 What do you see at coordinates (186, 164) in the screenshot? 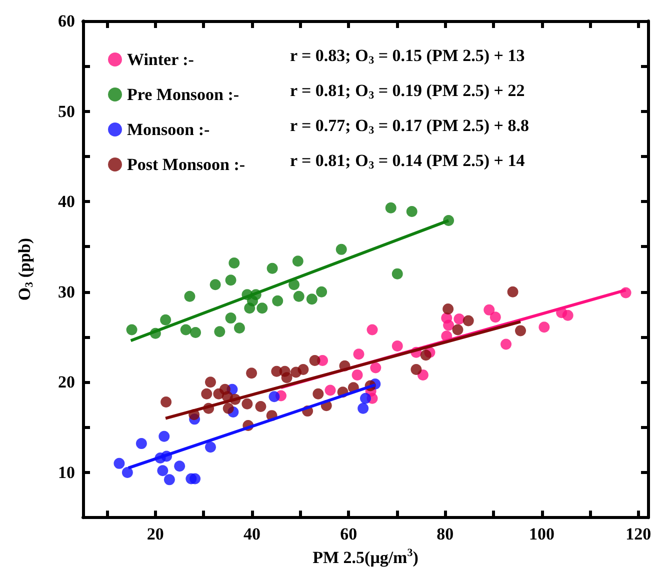
I see `legend-label: Post Monsoon :-` at bounding box center [186, 164].